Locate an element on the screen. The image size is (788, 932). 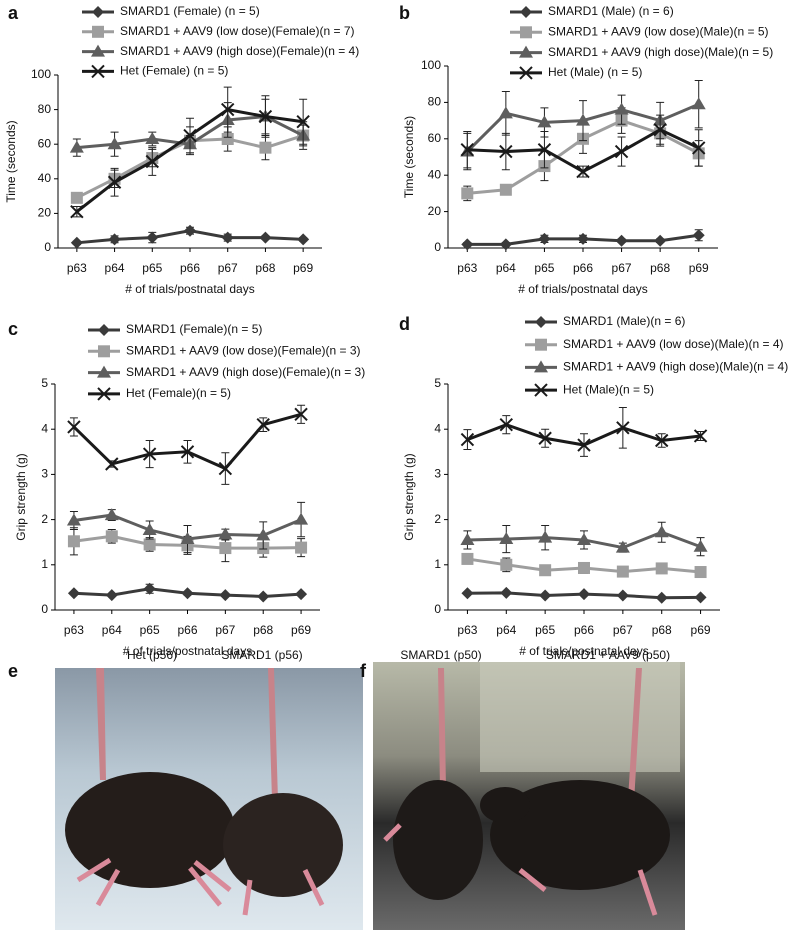
y-tick-label: 20 is located at coordinates (45, 213).